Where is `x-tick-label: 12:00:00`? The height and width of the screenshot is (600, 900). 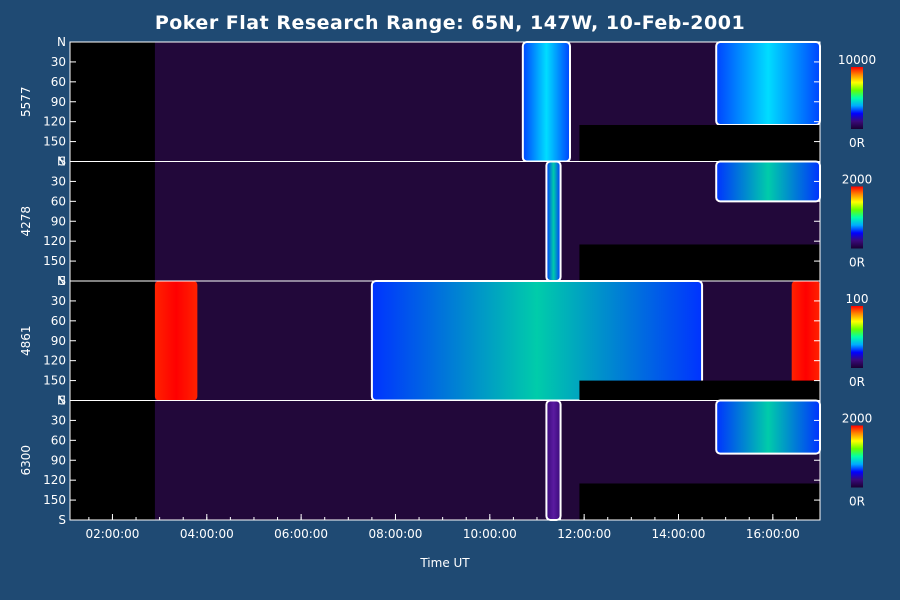
x-tick-label: 12:00:00 is located at coordinates (584, 534).